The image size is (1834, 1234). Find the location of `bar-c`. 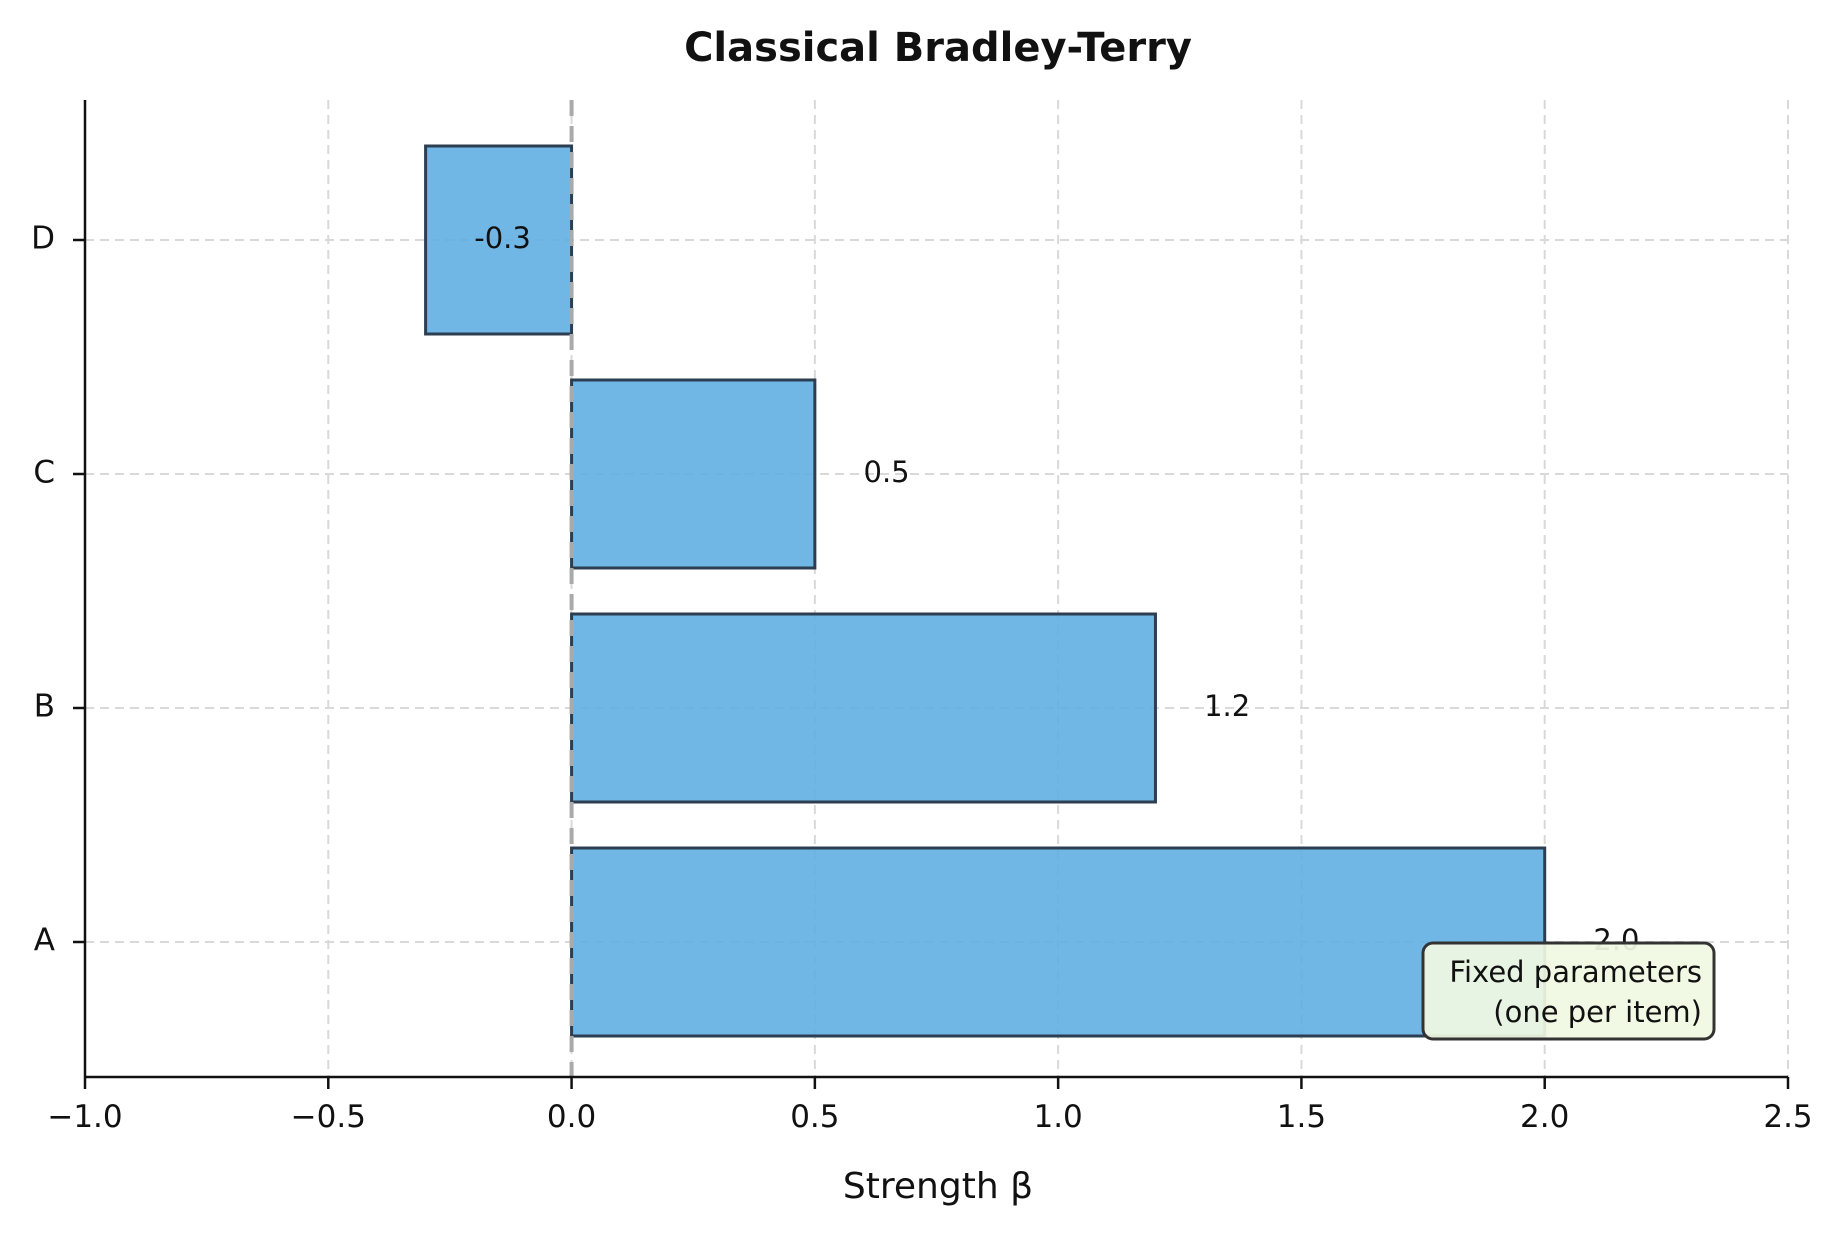

bar-c is located at coordinates (693, 474).